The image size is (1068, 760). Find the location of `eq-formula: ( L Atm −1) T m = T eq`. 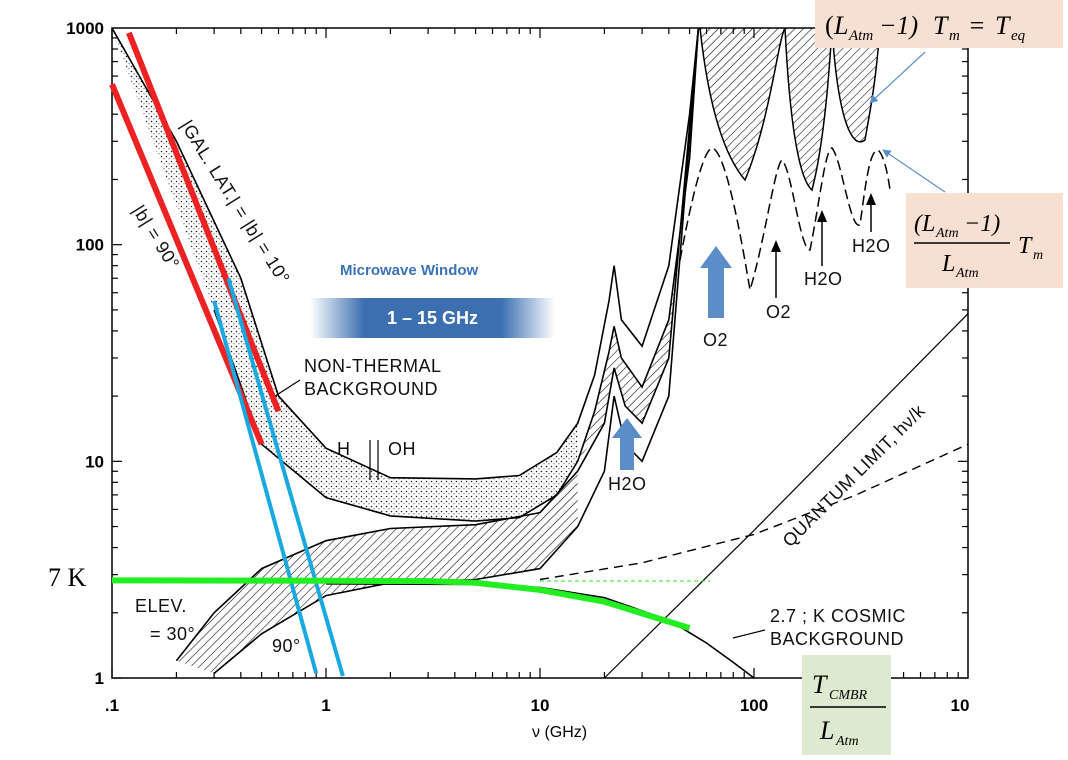

eq-formula: ( L Atm −1) T m = T eq is located at coordinates (925, 27).